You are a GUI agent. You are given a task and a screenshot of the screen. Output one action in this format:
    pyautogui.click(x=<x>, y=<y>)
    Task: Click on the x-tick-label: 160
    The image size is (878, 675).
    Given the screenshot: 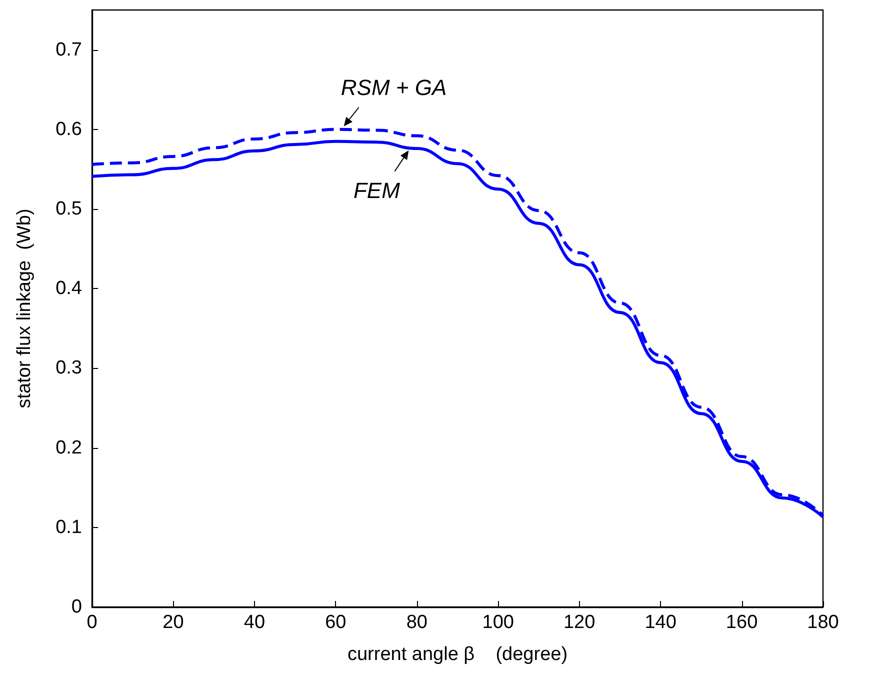 What is the action you would take?
    pyautogui.click(x=742, y=622)
    